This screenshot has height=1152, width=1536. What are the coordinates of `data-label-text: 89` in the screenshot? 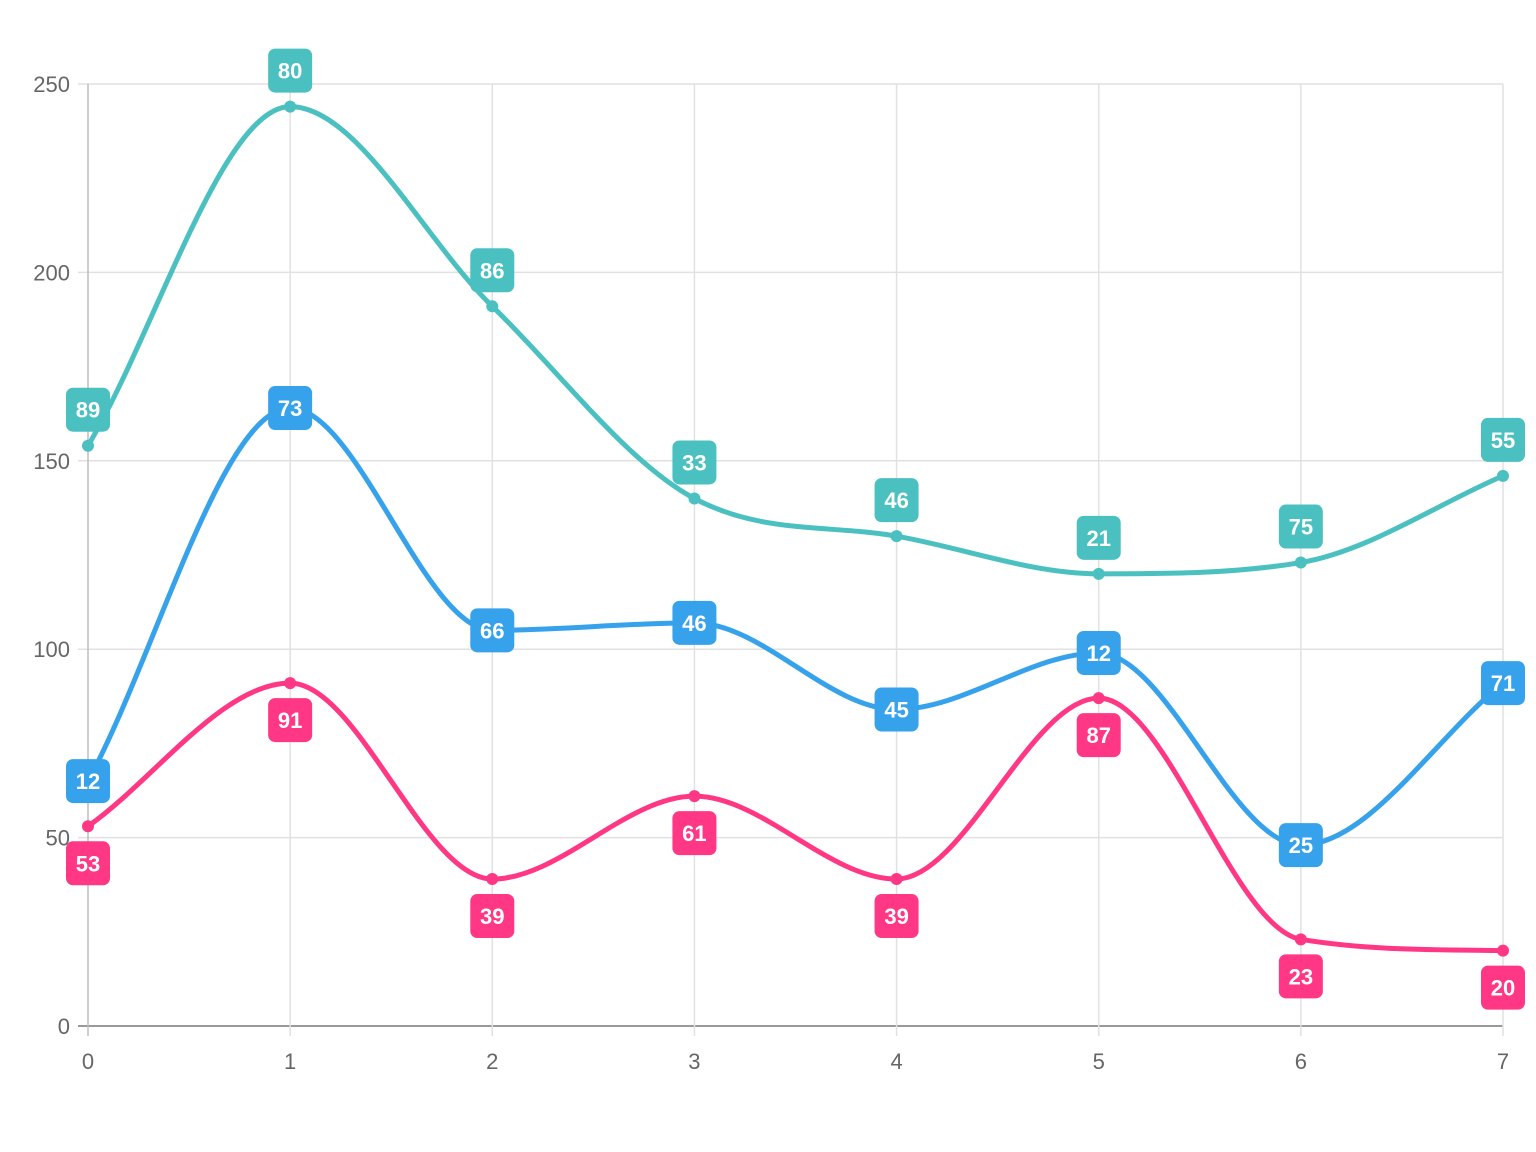 It's located at (88, 410).